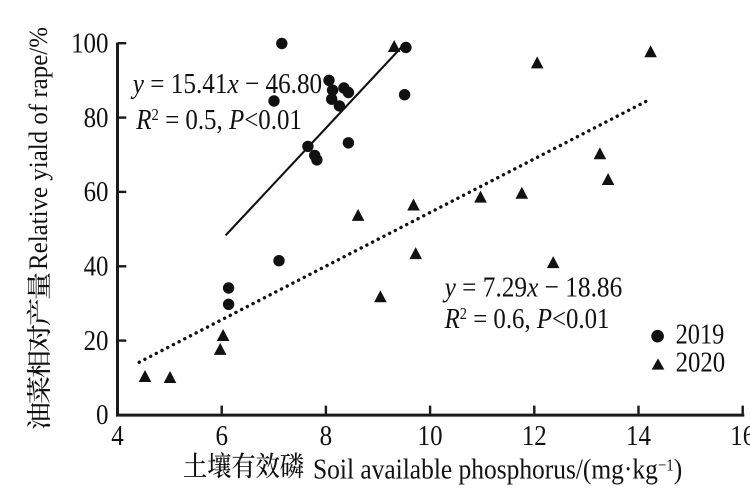 The width and height of the screenshot is (750, 500). I want to click on svg-text: 12, so click(534, 436).